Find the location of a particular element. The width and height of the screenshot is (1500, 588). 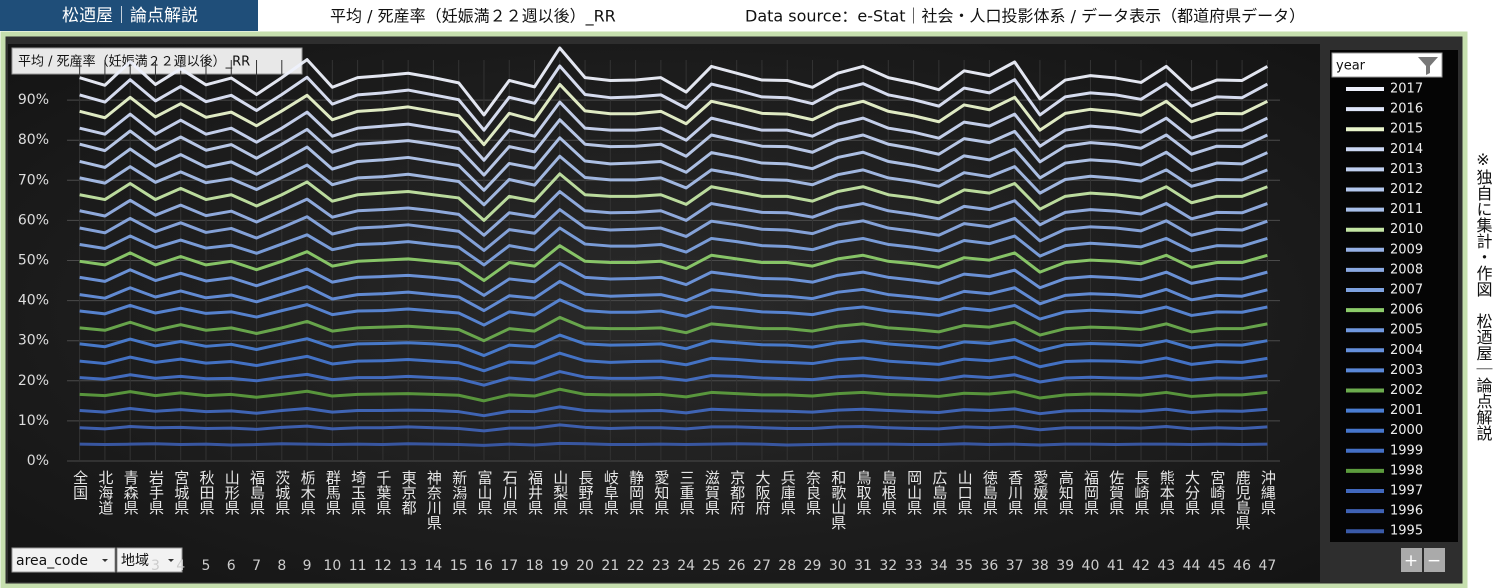

x-code-label: 38 is located at coordinates (1040, 566).